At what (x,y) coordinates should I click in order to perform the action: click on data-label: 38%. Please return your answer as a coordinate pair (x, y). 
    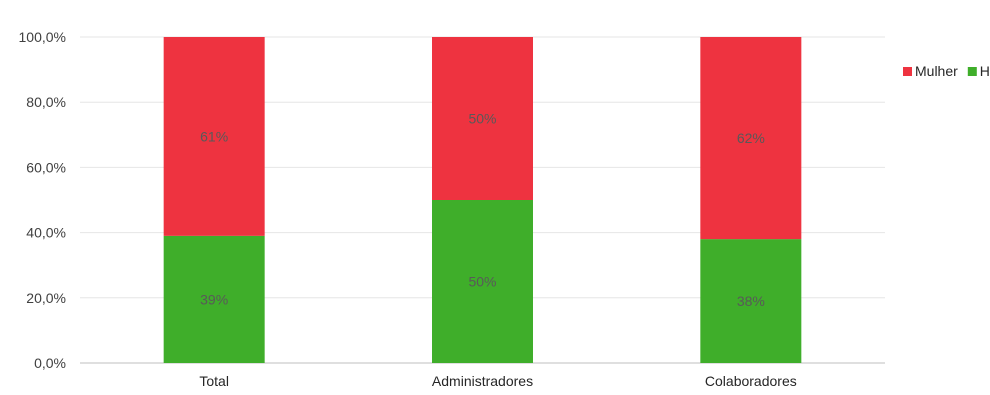
    Looking at the image, I should click on (751, 301).